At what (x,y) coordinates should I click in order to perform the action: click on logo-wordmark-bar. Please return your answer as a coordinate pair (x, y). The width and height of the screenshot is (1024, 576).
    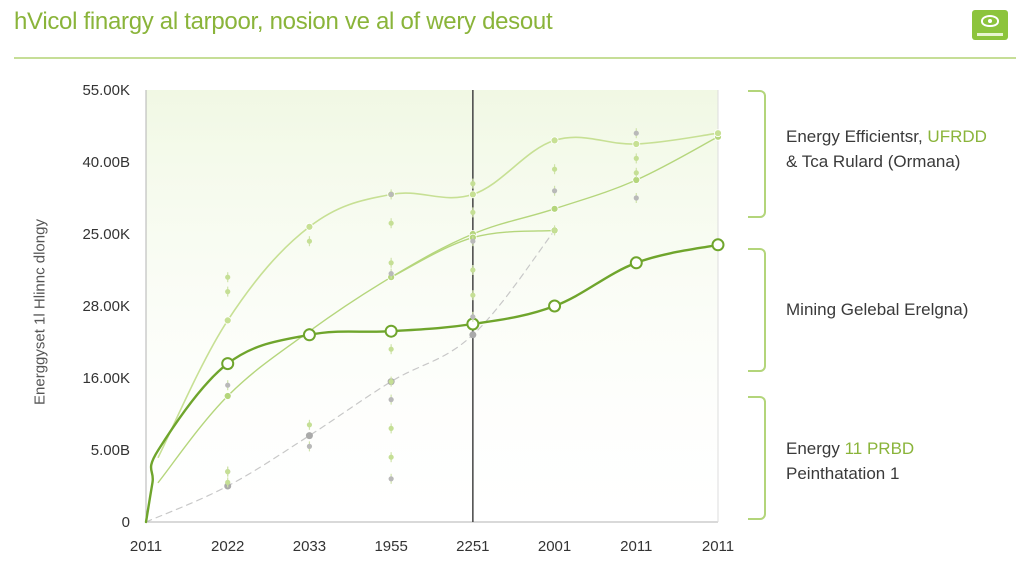
    Looking at the image, I should click on (990, 34).